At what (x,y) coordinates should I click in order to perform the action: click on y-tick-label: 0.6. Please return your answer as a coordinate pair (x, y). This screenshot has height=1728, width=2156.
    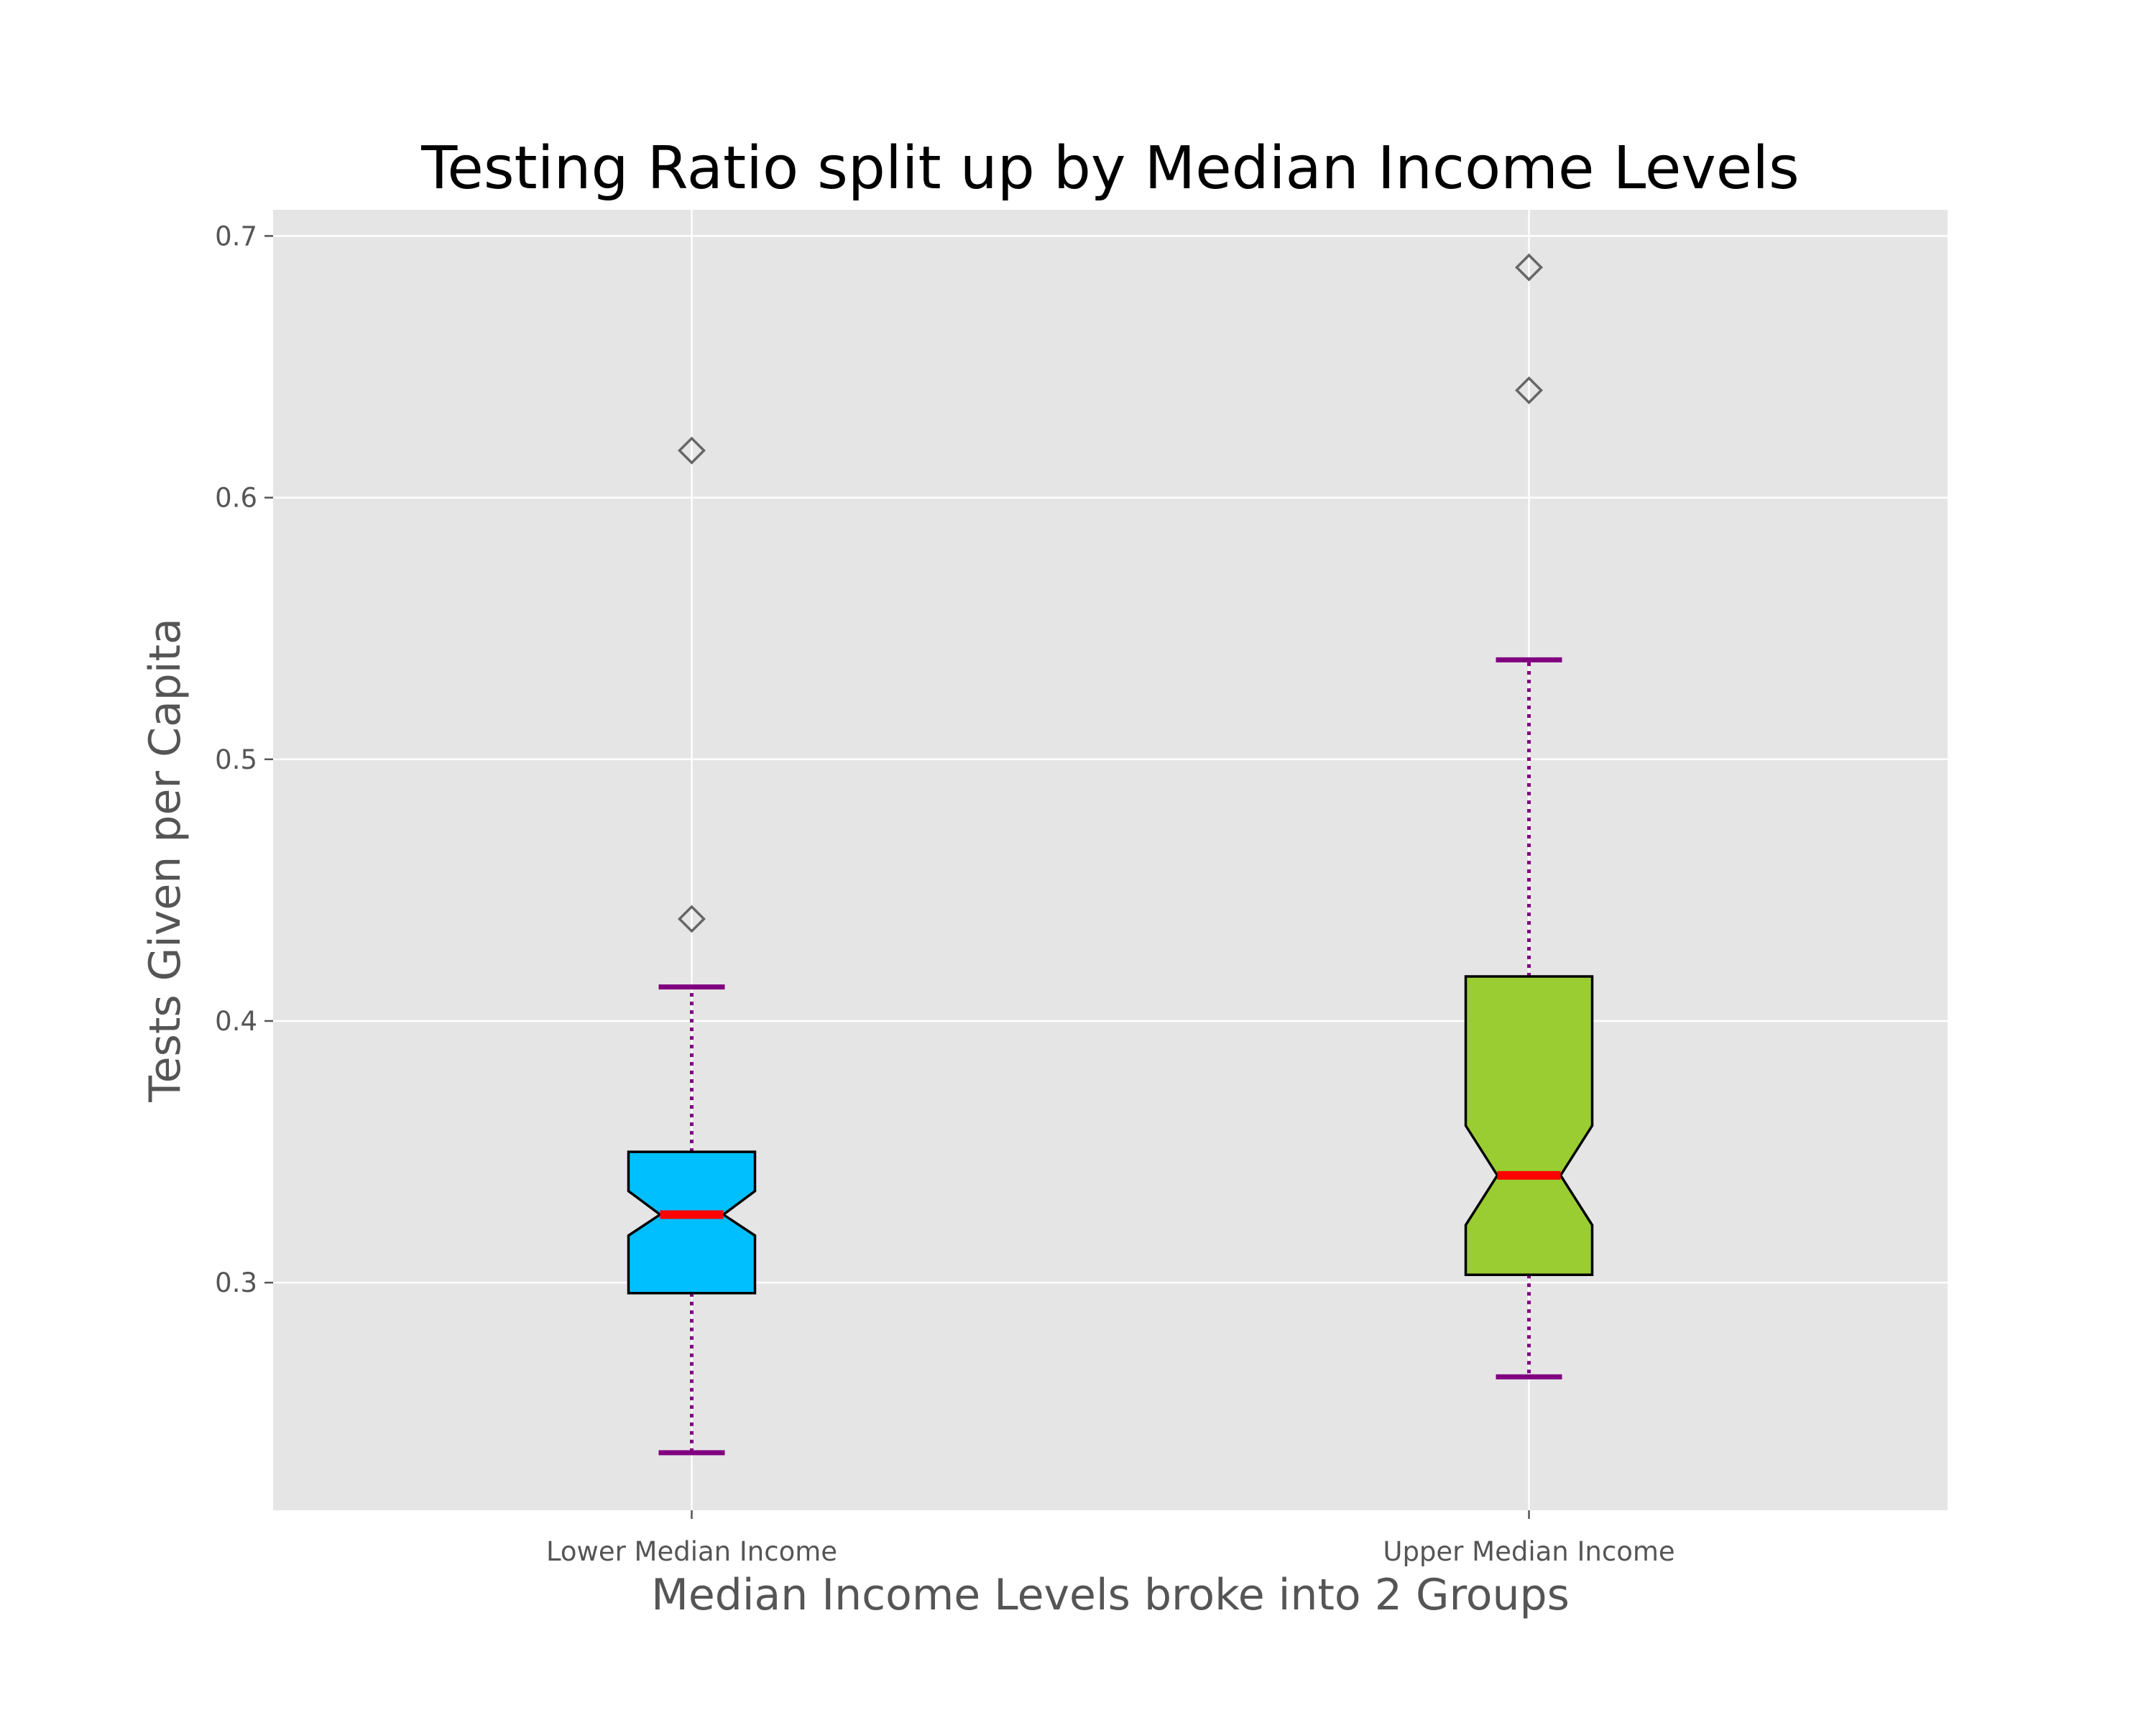
    Looking at the image, I should click on (236, 499).